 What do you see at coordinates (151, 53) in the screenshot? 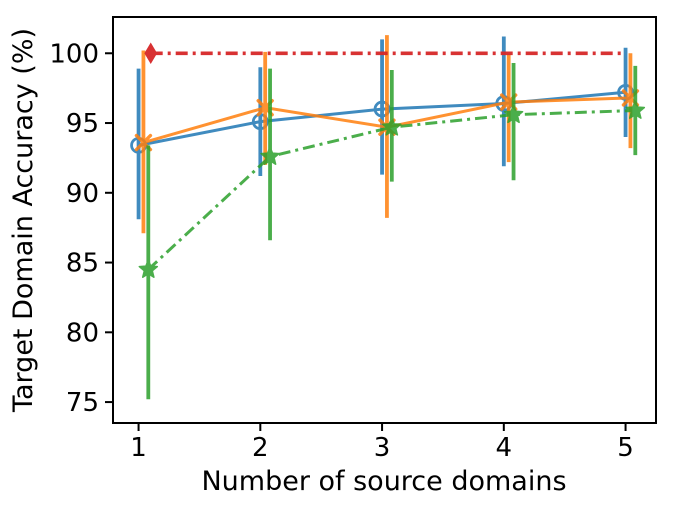
I see `diamond-marker` at bounding box center [151, 53].